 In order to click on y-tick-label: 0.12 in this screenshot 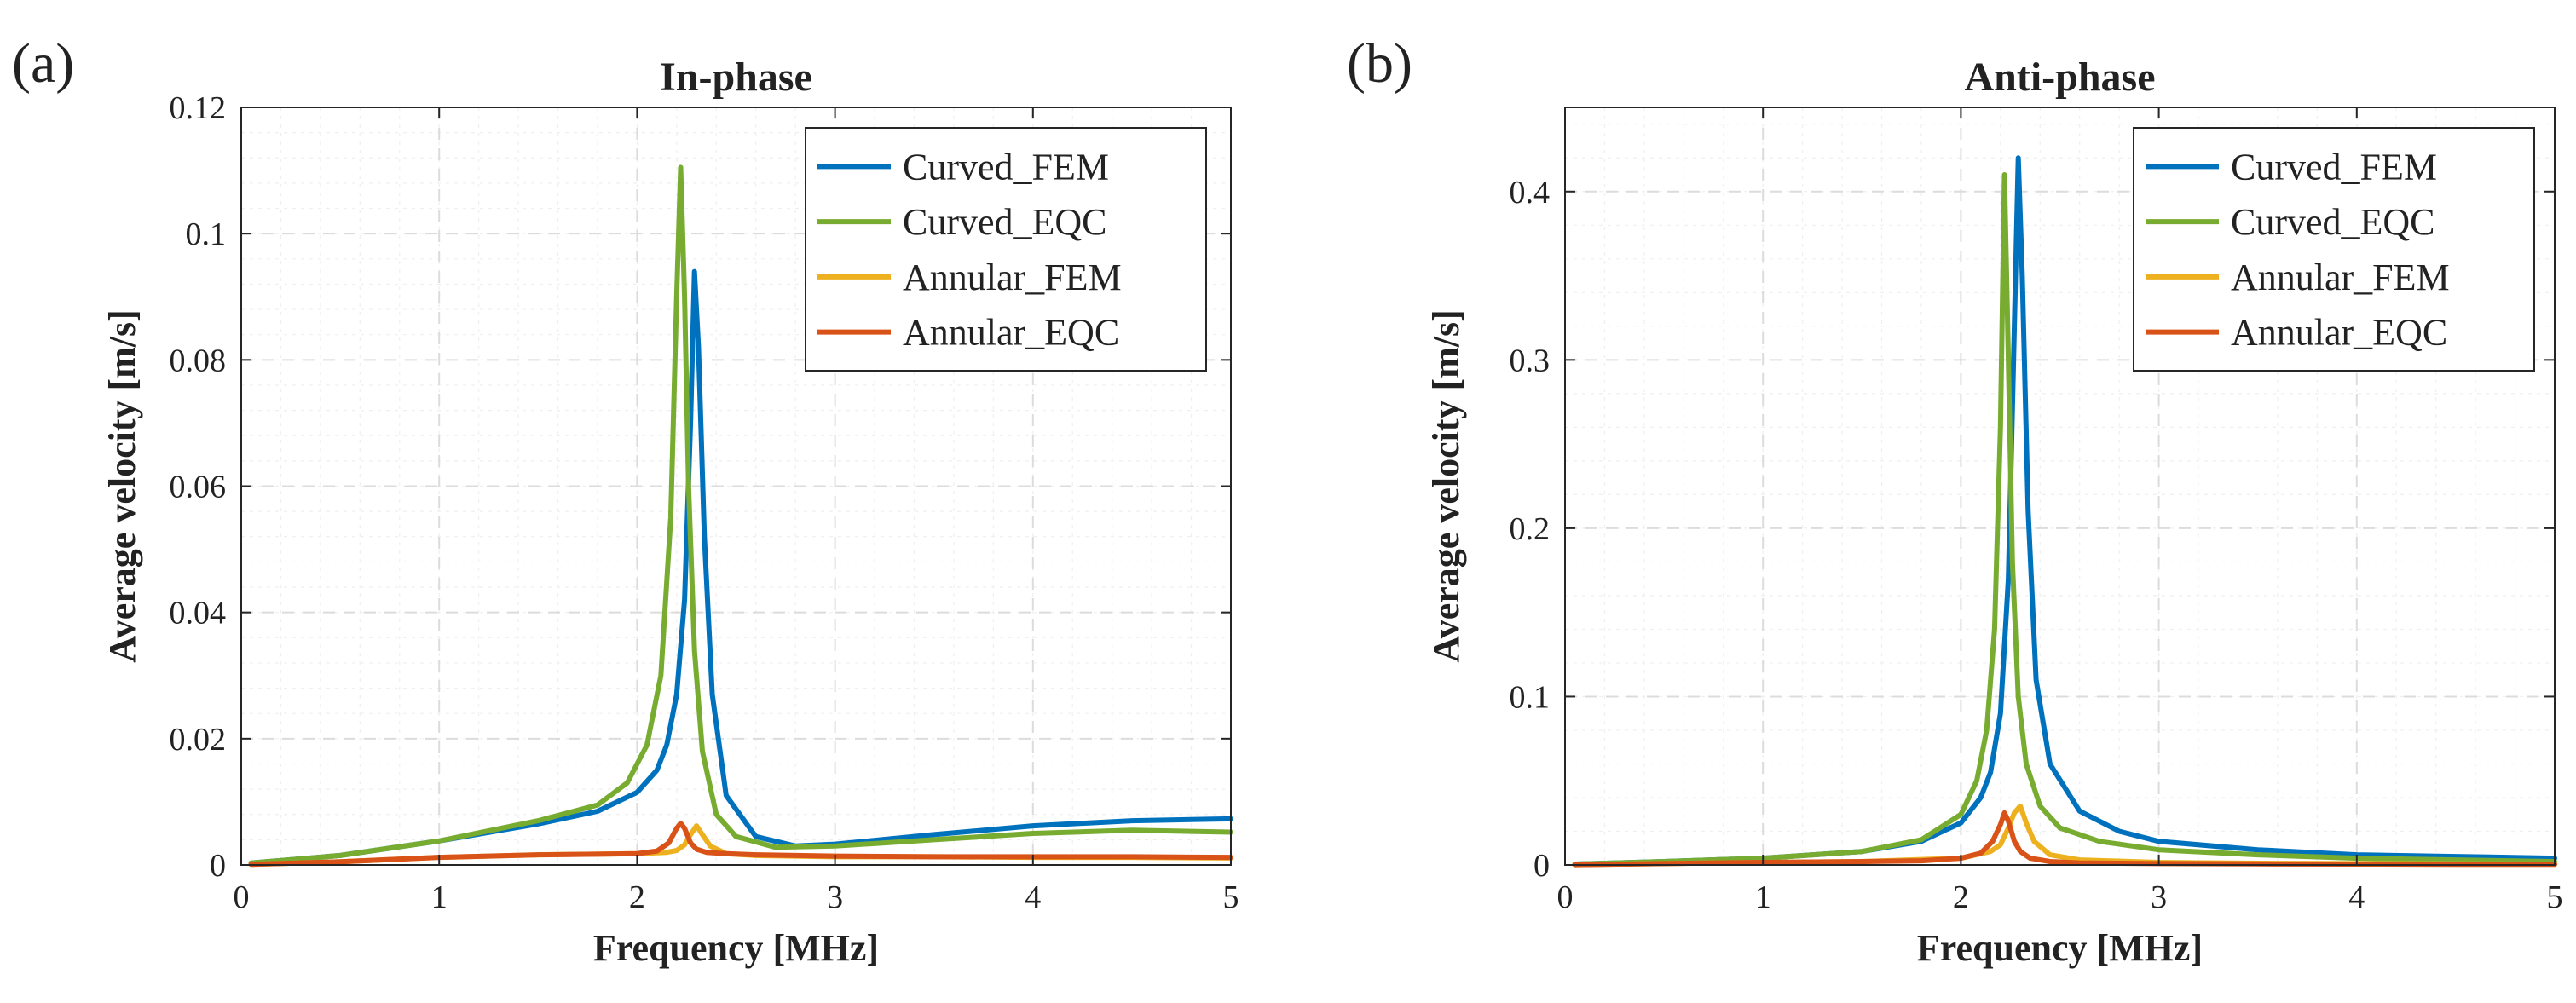, I will do `click(198, 108)`.